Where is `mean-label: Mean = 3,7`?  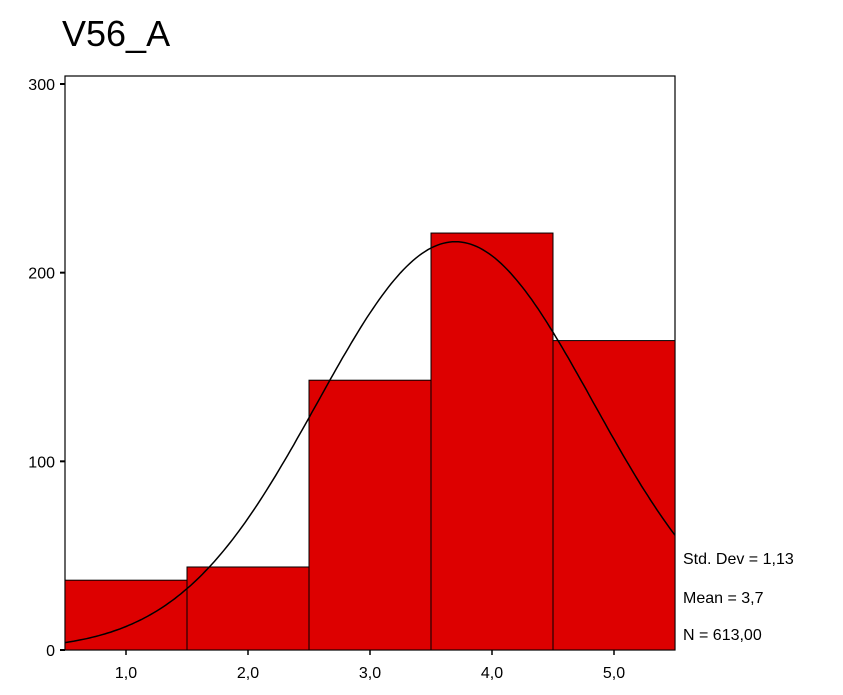 mean-label: Mean = 3,7 is located at coordinates (723, 598).